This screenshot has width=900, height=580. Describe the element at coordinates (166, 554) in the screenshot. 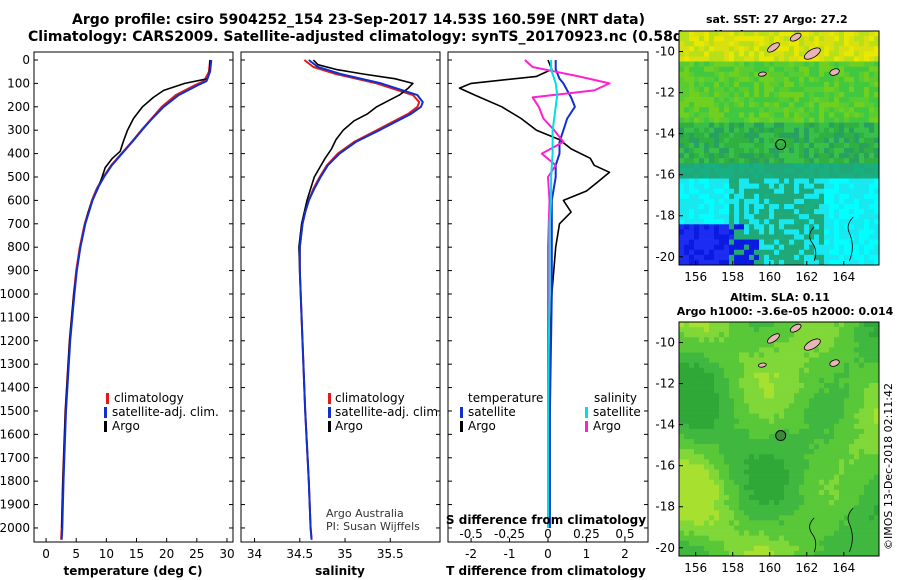

I see `temperature-tick-label: 20` at that location.